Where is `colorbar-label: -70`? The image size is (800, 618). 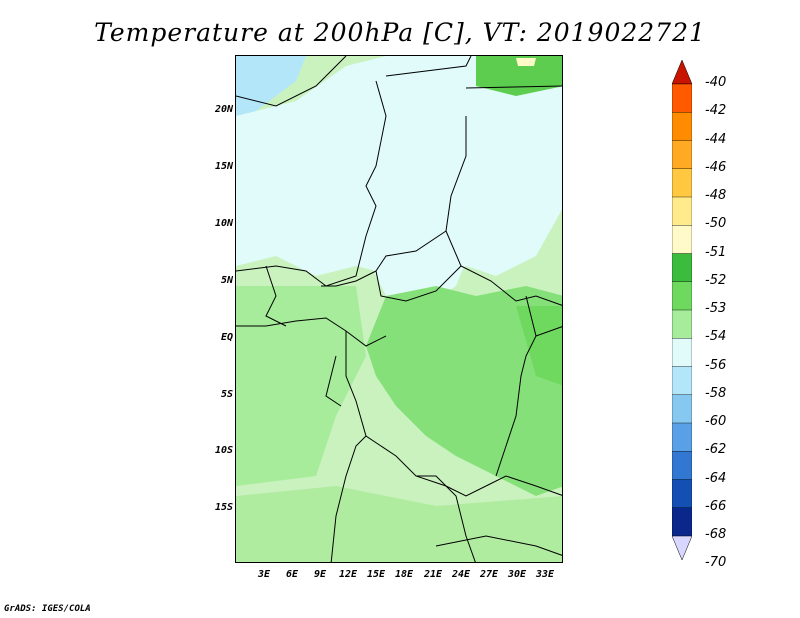
colorbar-label: -70 is located at coordinates (716, 563).